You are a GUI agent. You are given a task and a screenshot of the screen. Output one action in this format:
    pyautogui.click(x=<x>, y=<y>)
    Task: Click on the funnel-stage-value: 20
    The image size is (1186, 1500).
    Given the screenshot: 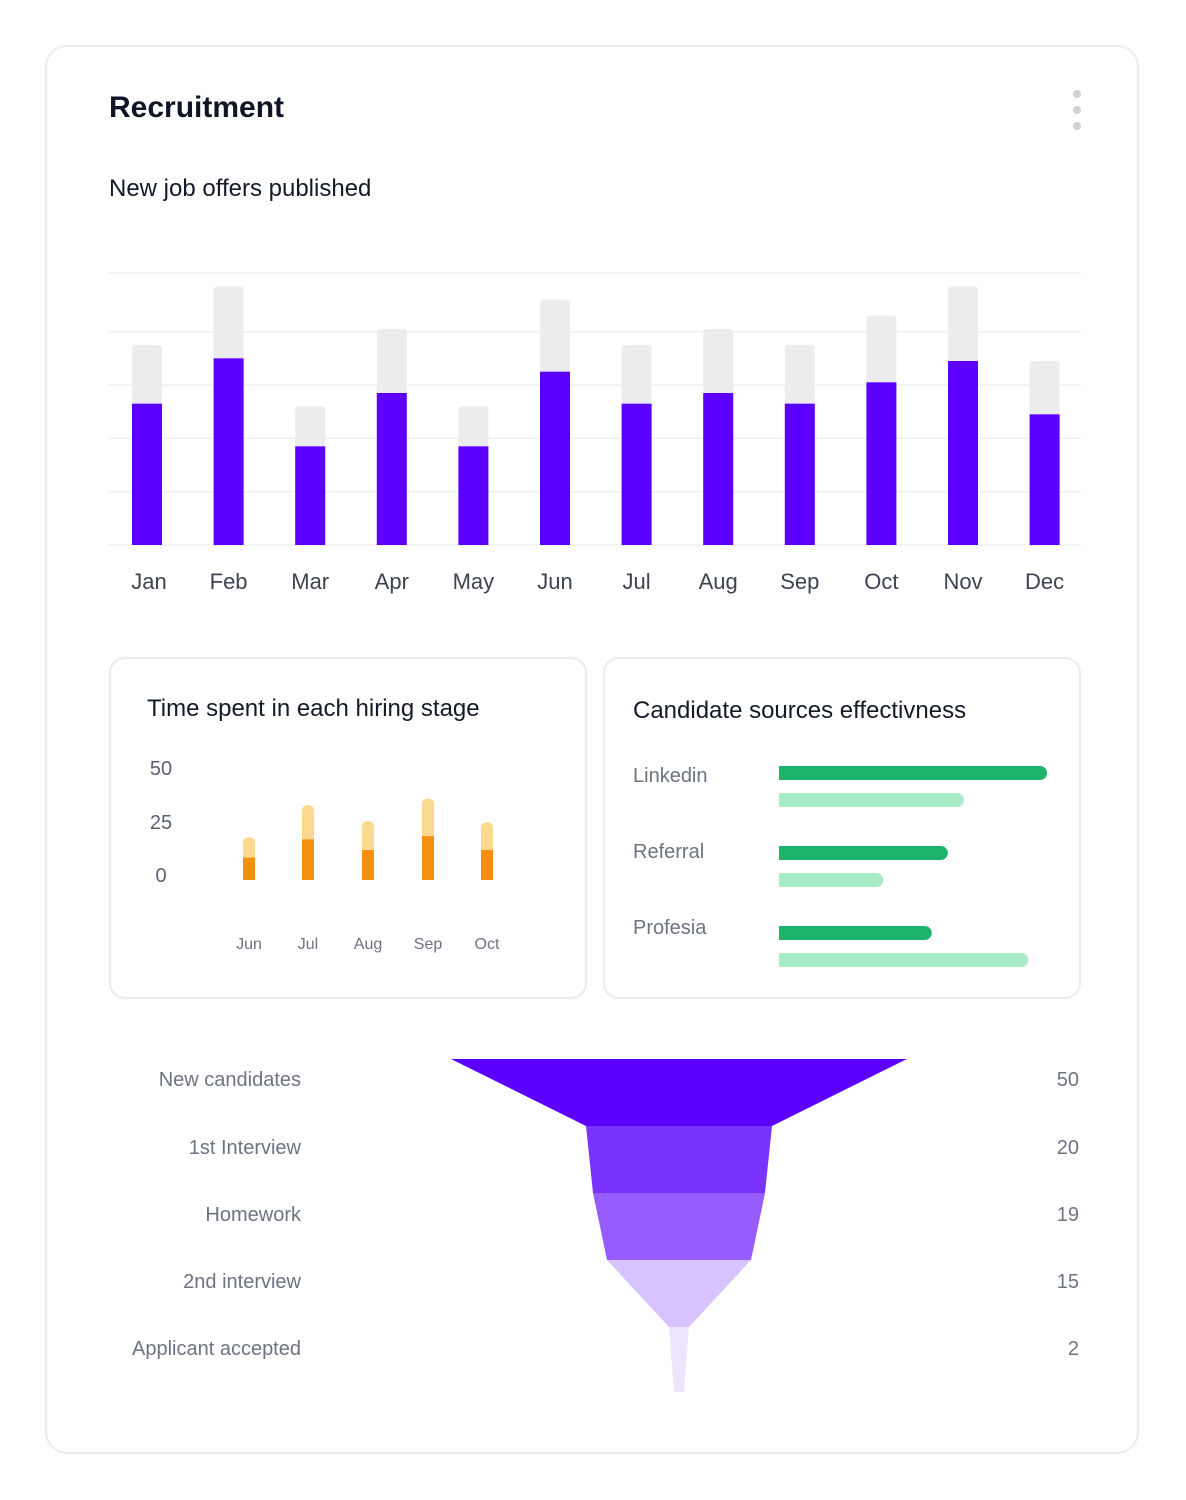 What is the action you would take?
    pyautogui.click(x=1068, y=1148)
    